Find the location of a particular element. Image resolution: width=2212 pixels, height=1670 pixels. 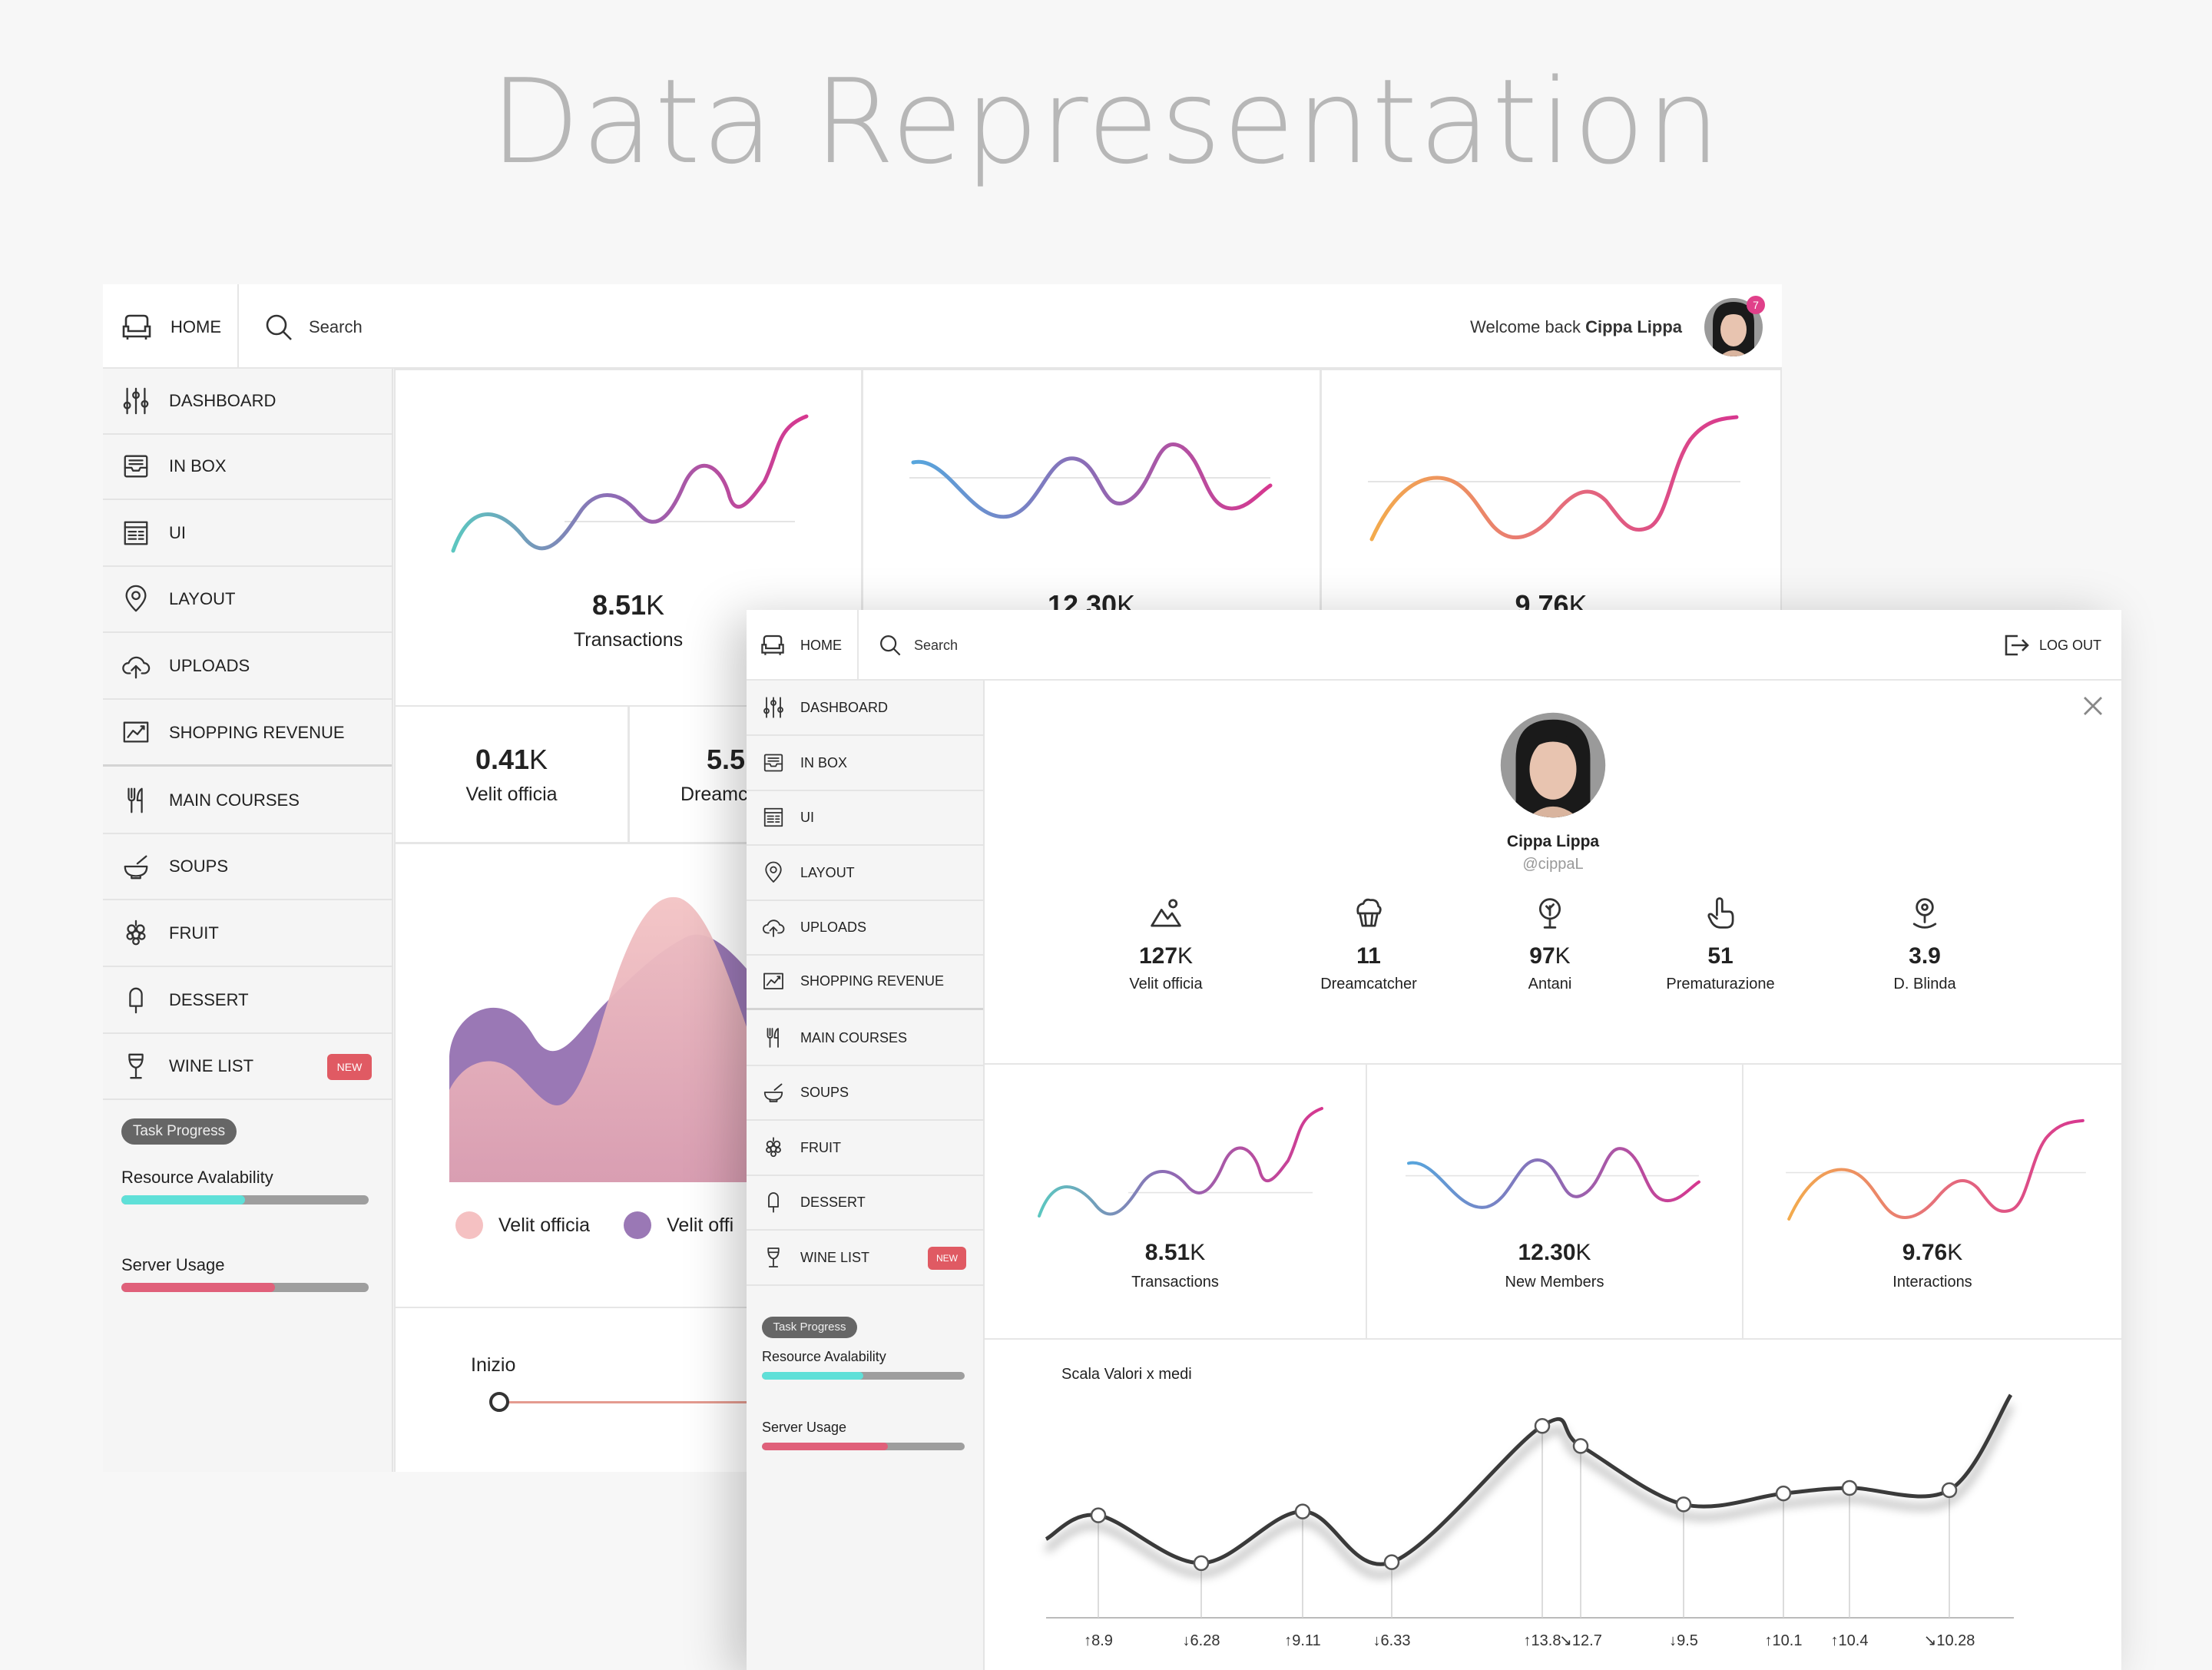

profile-stat: 3.9 D. Blinda is located at coordinates (1925, 944).